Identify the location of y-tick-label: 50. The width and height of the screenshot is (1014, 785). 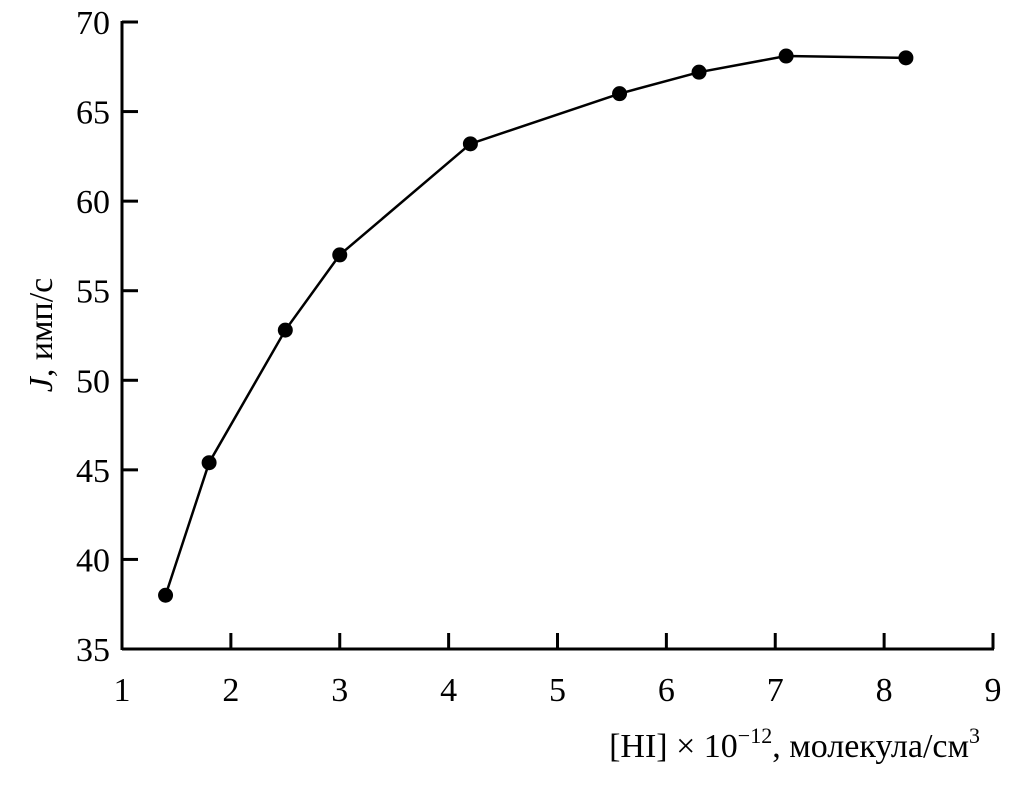
(93, 381).